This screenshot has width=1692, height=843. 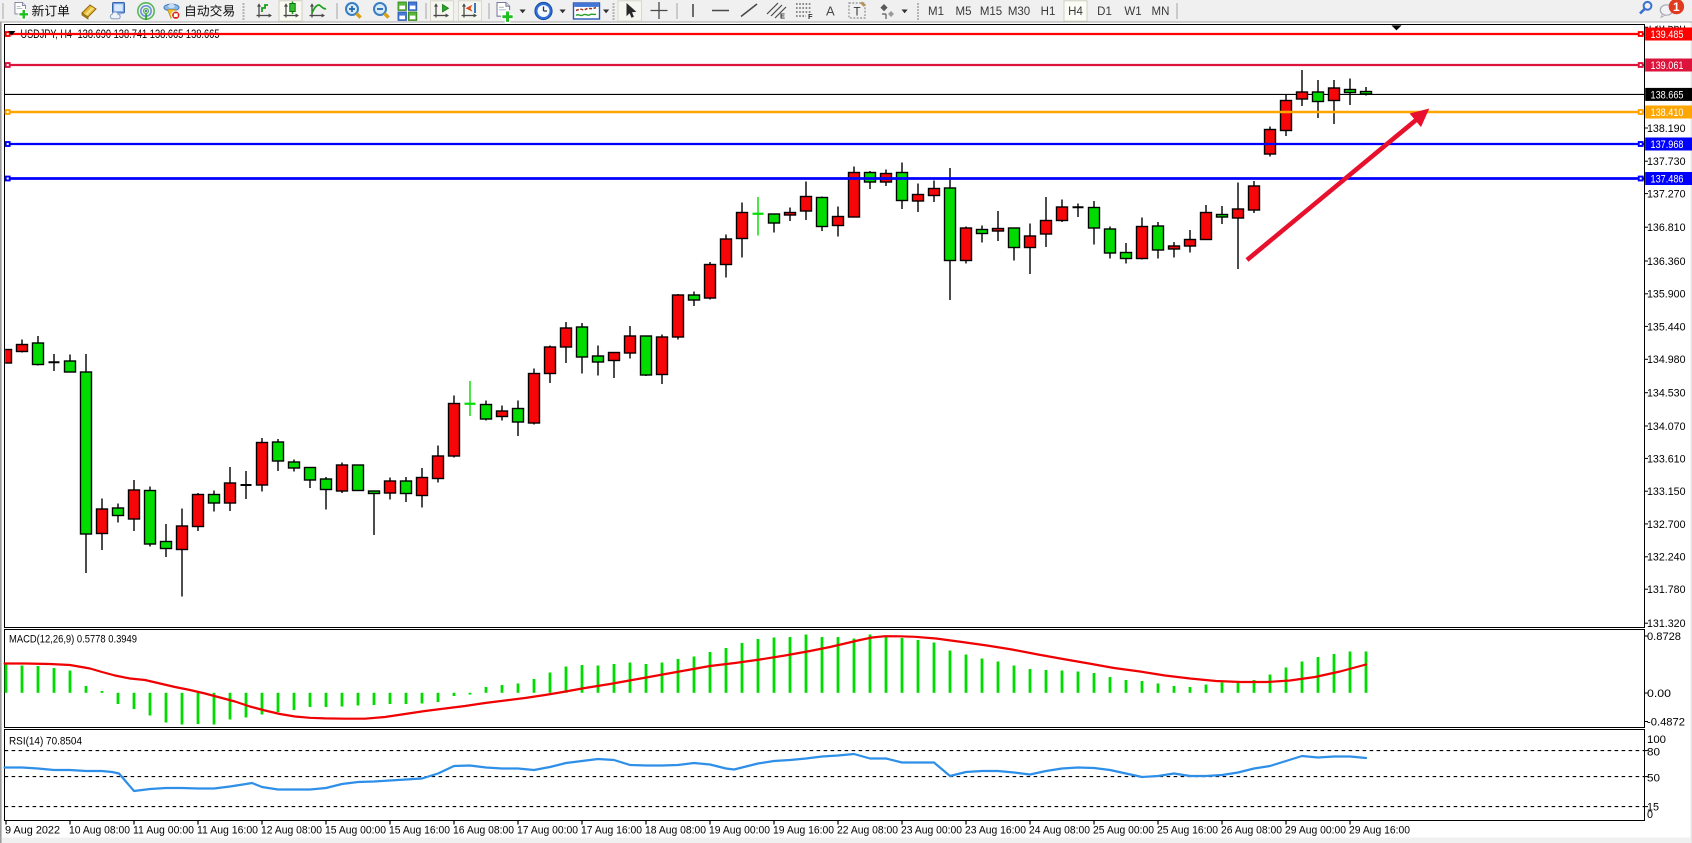 What do you see at coordinates (1019, 12) in the screenshot?
I see `svg-text: M30` at bounding box center [1019, 12].